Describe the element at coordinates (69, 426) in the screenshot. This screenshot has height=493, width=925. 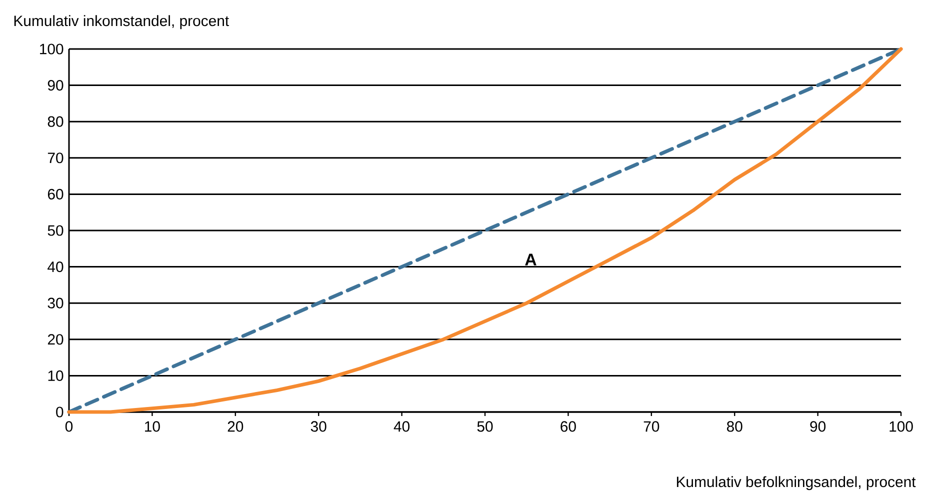
I see `x-tick-label: 0` at that location.